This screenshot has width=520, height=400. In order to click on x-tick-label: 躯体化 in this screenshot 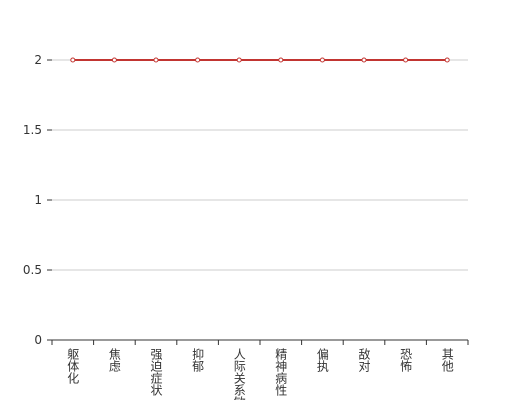, I will do `click(73, 366)`.